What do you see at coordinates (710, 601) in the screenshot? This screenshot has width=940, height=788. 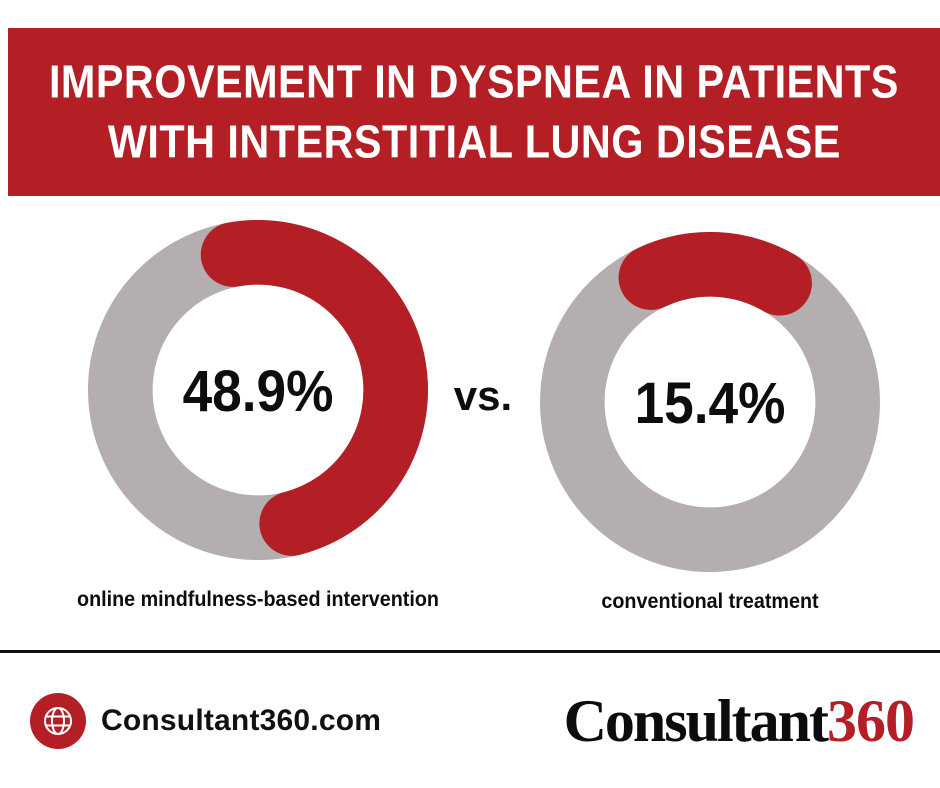 I see `donut-caption-conventional: conventional treatment` at bounding box center [710, 601].